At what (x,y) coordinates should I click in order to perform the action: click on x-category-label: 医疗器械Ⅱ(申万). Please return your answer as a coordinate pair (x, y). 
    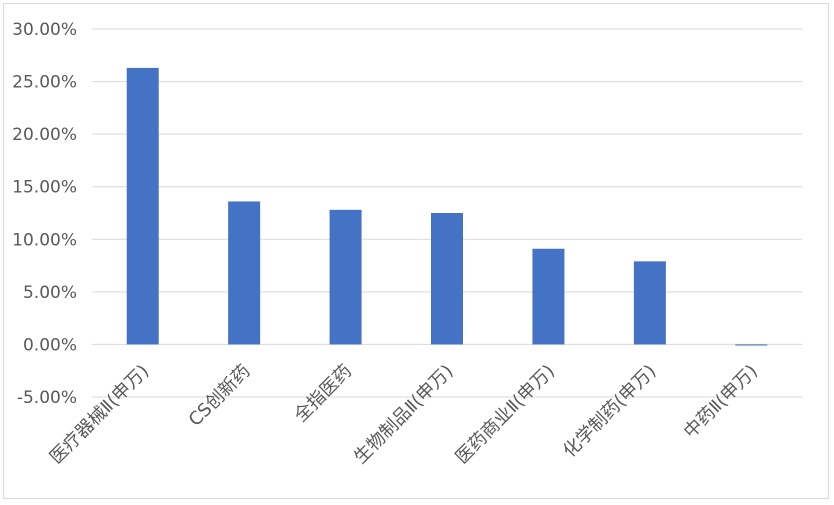
    Looking at the image, I should click on (99, 414).